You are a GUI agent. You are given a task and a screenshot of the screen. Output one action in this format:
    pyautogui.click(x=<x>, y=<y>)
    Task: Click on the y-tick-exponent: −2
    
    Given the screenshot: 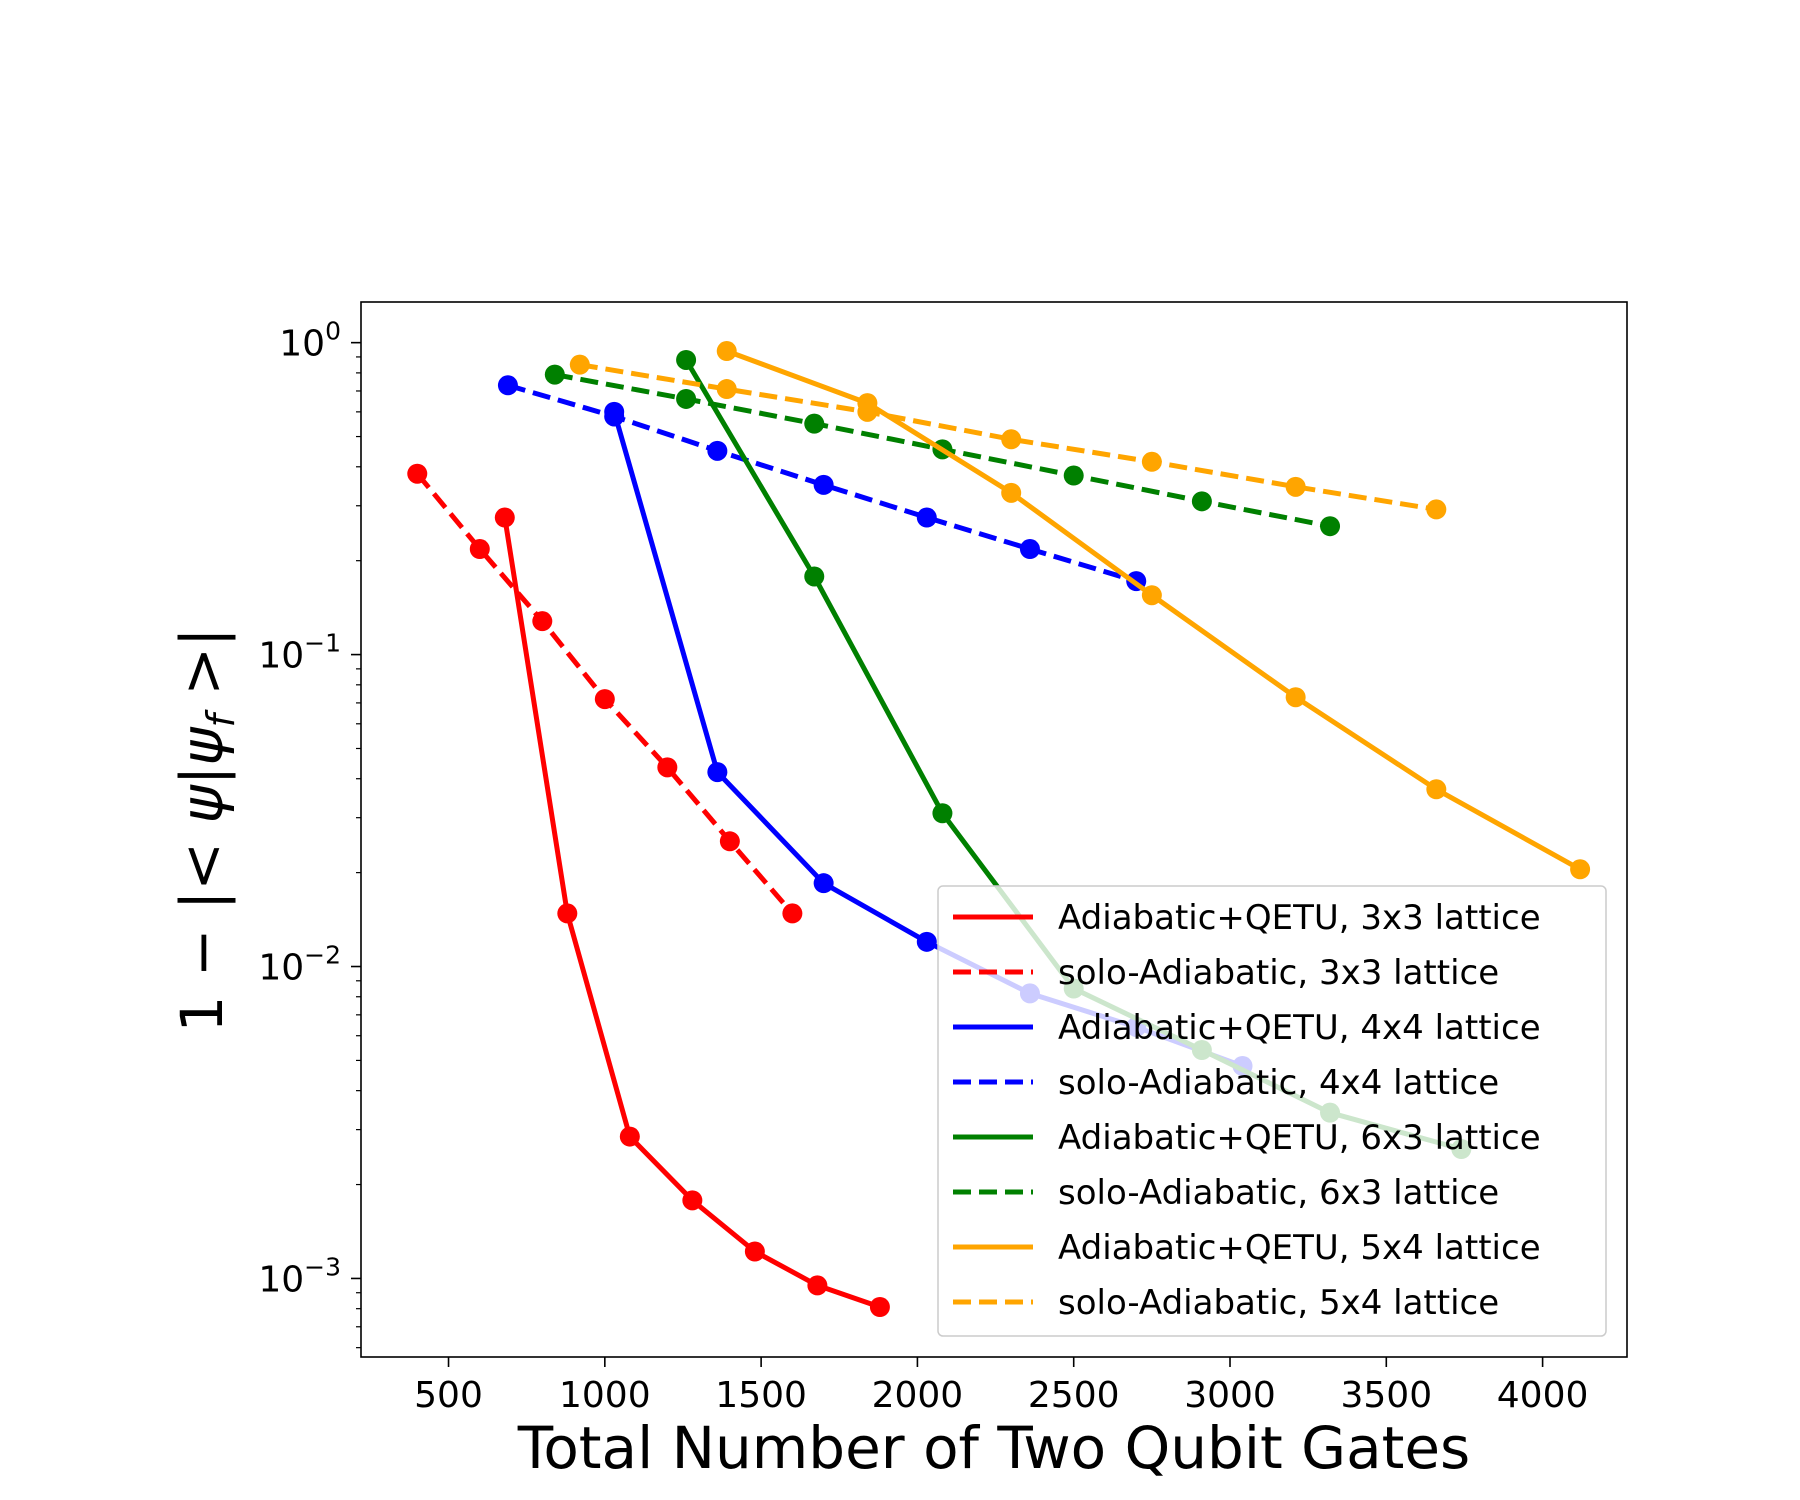 What is the action you would take?
    pyautogui.click(x=322, y=955)
    